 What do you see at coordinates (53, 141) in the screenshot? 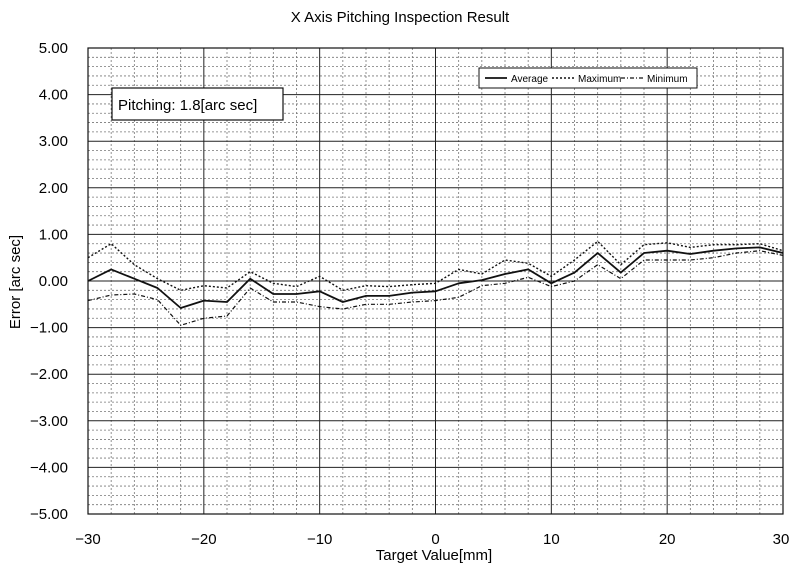
I see `y-tick-label: 3.00` at bounding box center [53, 141].